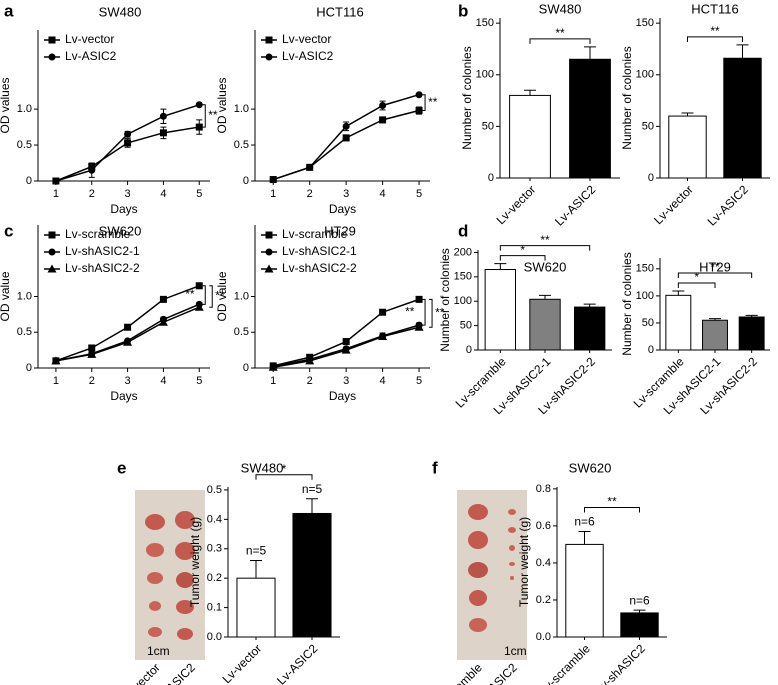 The image size is (778, 685). What do you see at coordinates (515, 651) in the screenshot?
I see `photo-scale: 1cm` at bounding box center [515, 651].